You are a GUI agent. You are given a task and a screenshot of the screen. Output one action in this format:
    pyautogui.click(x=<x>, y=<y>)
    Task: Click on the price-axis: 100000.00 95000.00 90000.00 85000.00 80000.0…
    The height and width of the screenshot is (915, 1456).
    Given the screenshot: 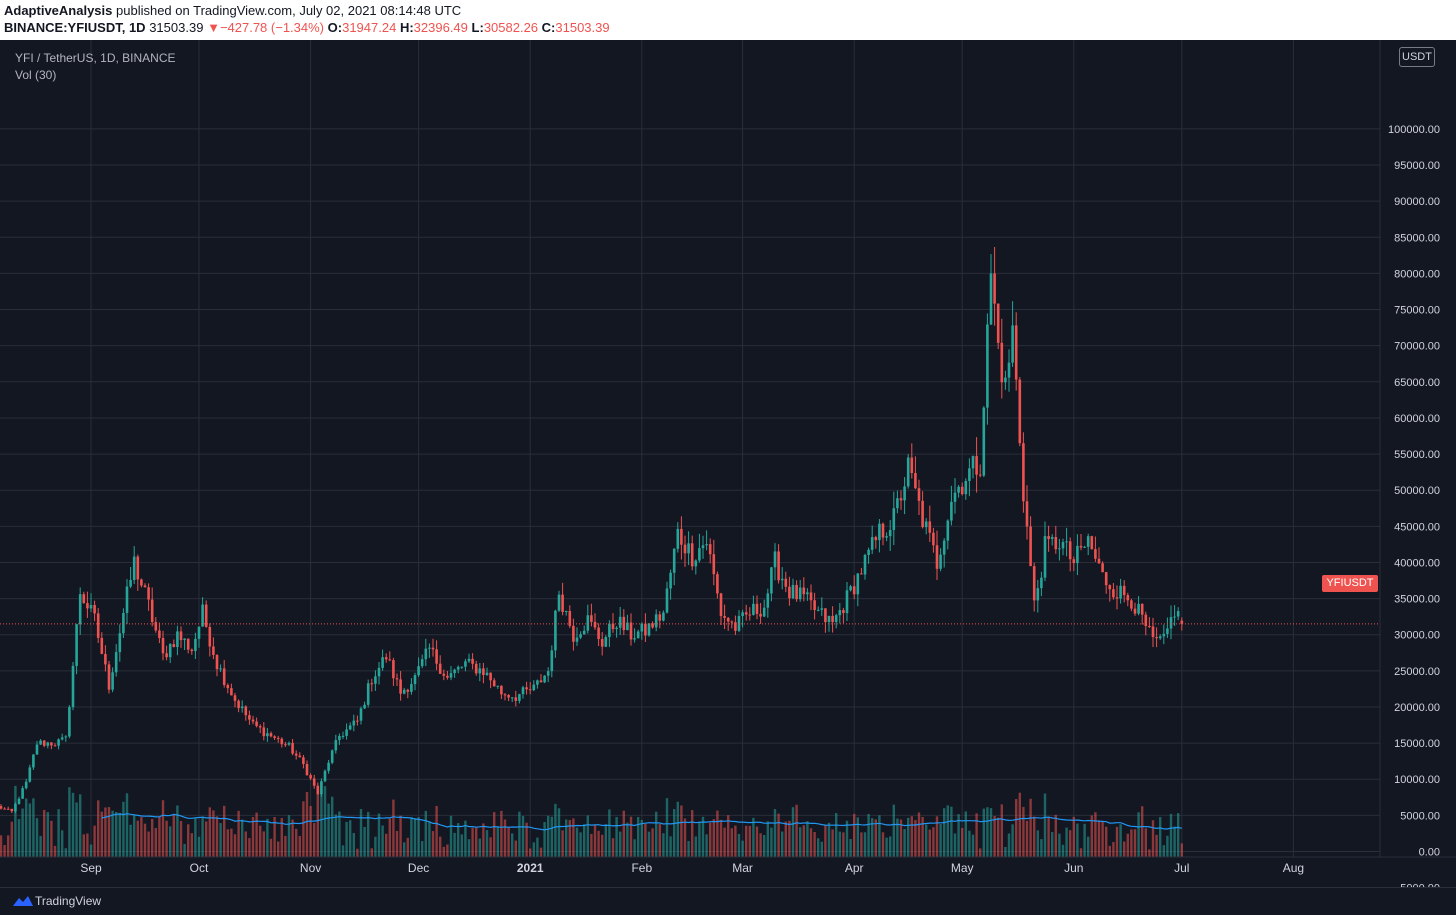 What is the action you would take?
    pyautogui.click(x=1414, y=505)
    